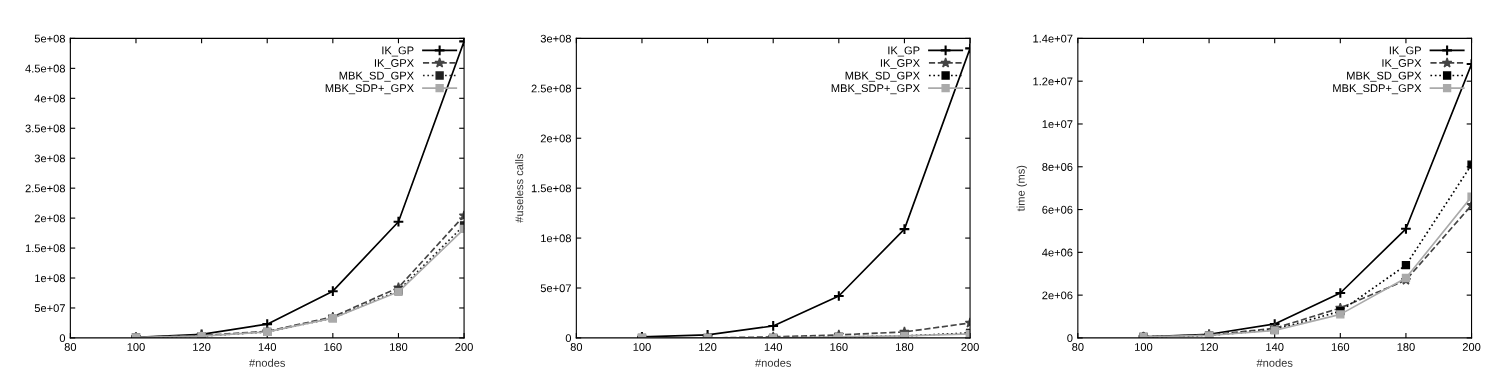 The height and width of the screenshot is (384, 1497). What do you see at coordinates (1057, 252) in the screenshot?
I see `y-tick-label: 4e+06` at bounding box center [1057, 252].